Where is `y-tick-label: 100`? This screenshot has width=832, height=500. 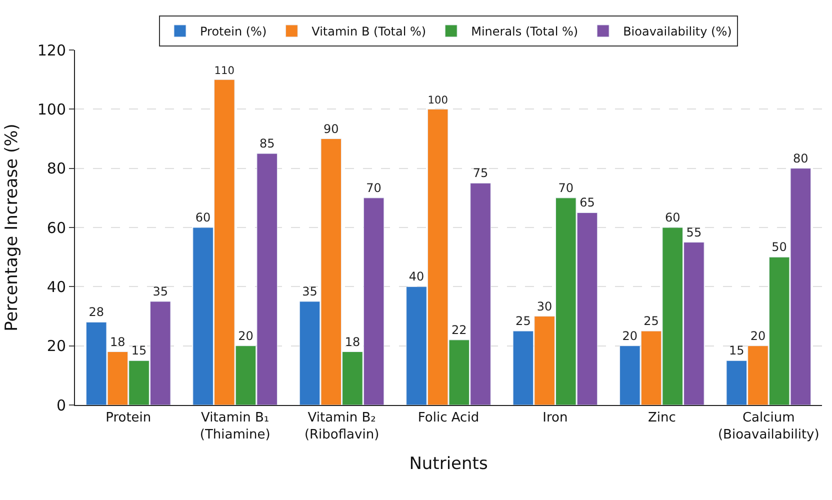
y-tick-label: 100 is located at coordinates (51, 109).